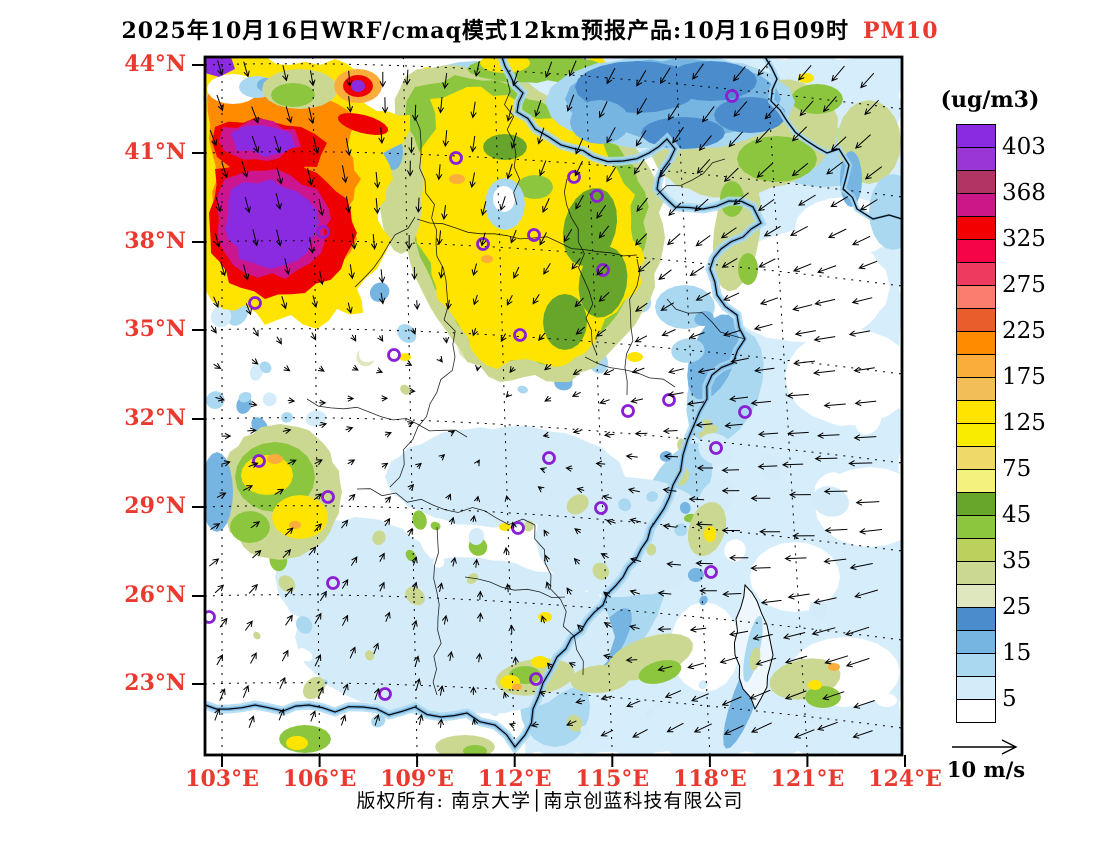 The image size is (1100, 850). I want to click on colorbar-tick-label: 325, so click(1024, 239).